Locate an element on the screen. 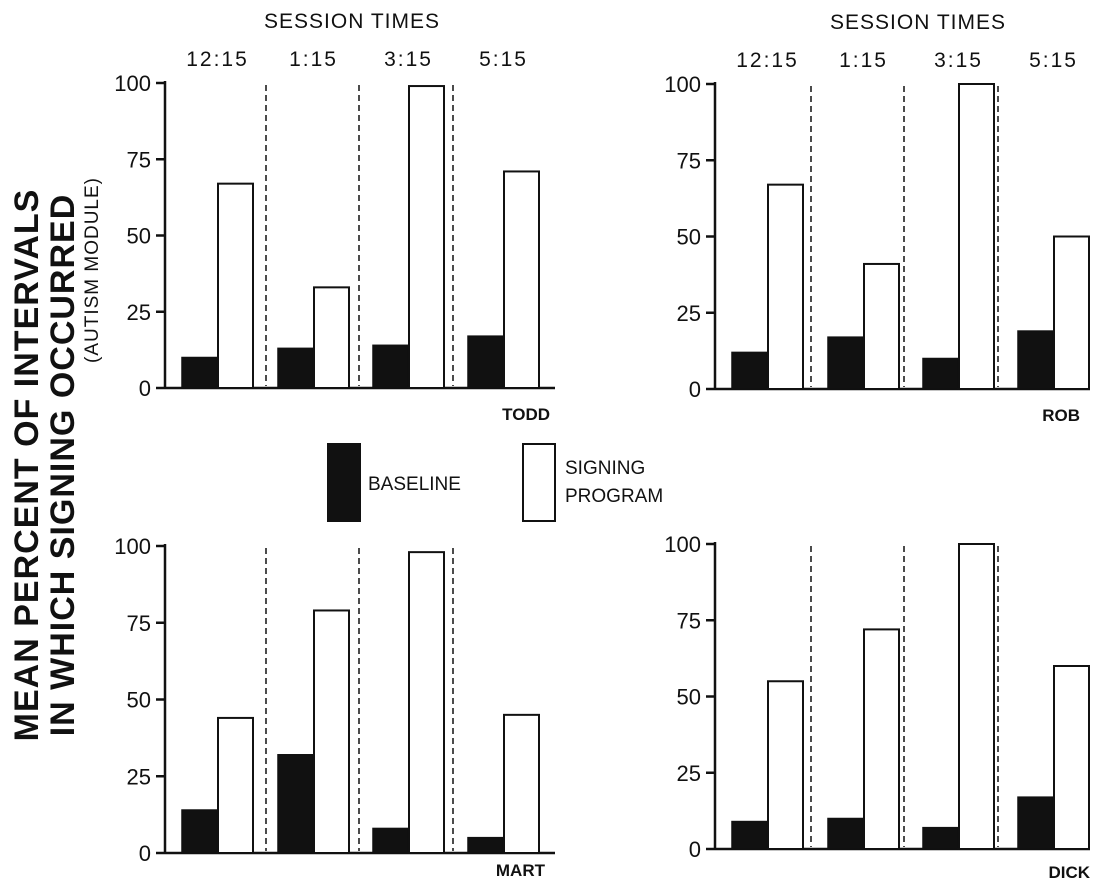  y-axis-title-line1: MEAN PERCENT OF INTERVALS is located at coordinates (27, 465).